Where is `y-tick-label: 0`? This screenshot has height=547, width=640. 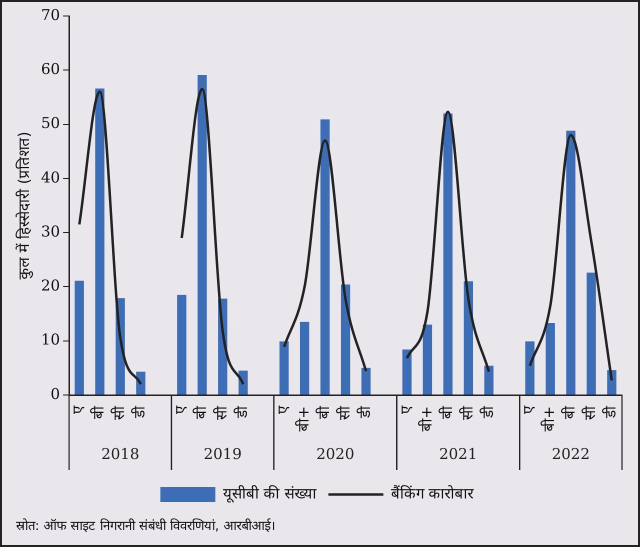 y-tick-label: 0 is located at coordinates (55, 393).